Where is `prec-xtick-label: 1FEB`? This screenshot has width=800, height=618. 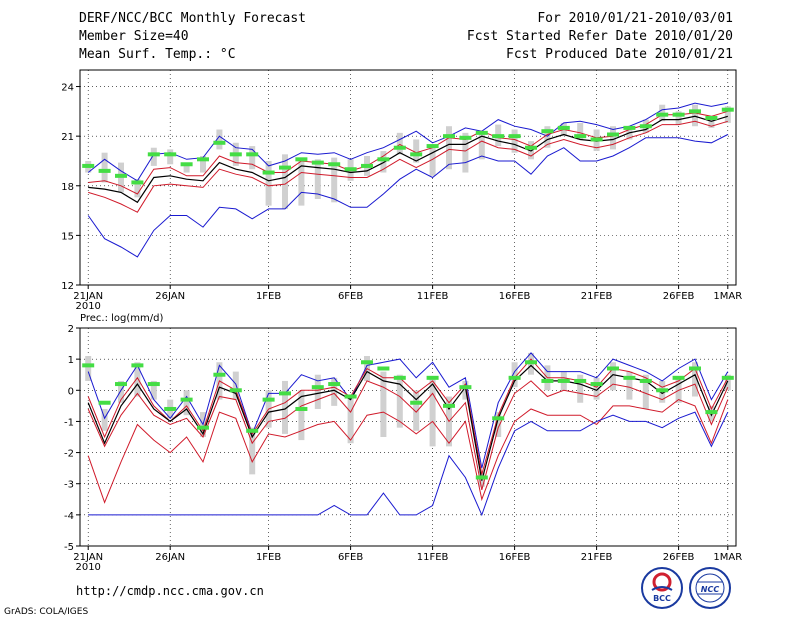
prec-xtick-label: 1FEB is located at coordinates (268, 557).